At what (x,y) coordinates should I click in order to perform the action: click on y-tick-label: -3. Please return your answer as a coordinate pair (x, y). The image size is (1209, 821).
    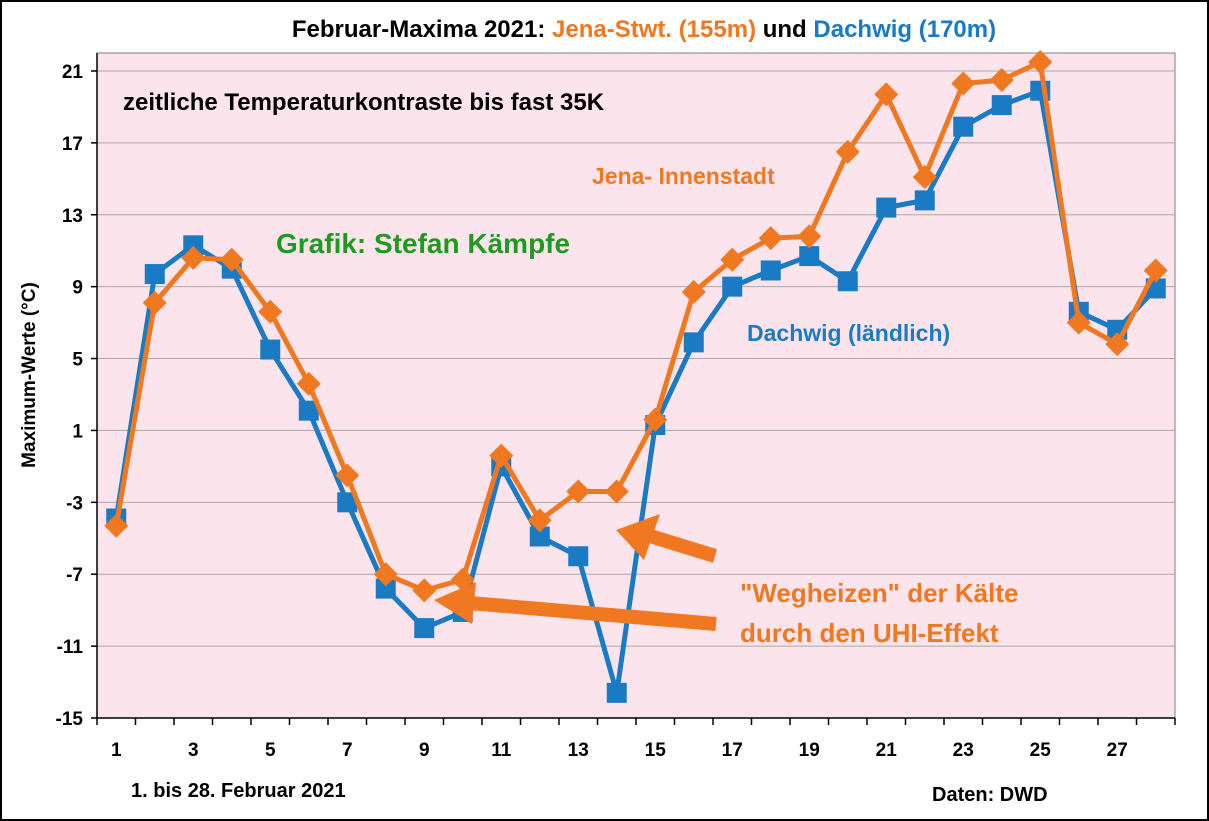
    Looking at the image, I should click on (74, 503).